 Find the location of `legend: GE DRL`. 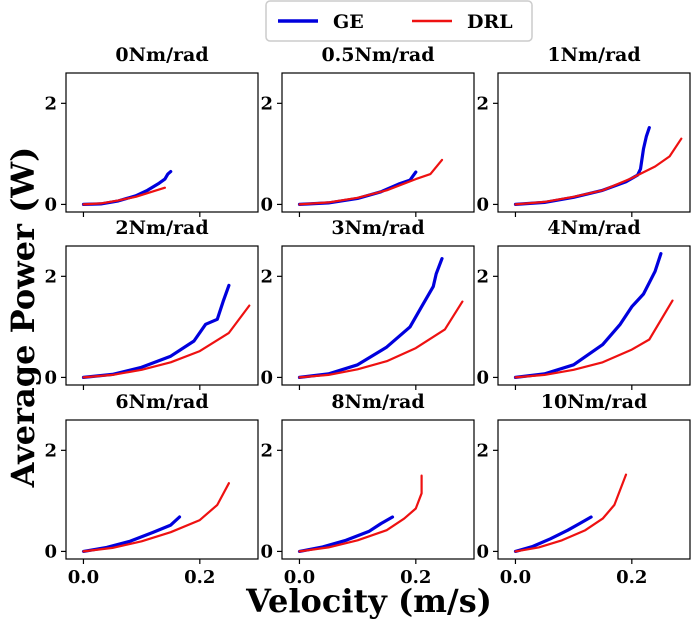

legend: GE DRL is located at coordinates (399, 21).